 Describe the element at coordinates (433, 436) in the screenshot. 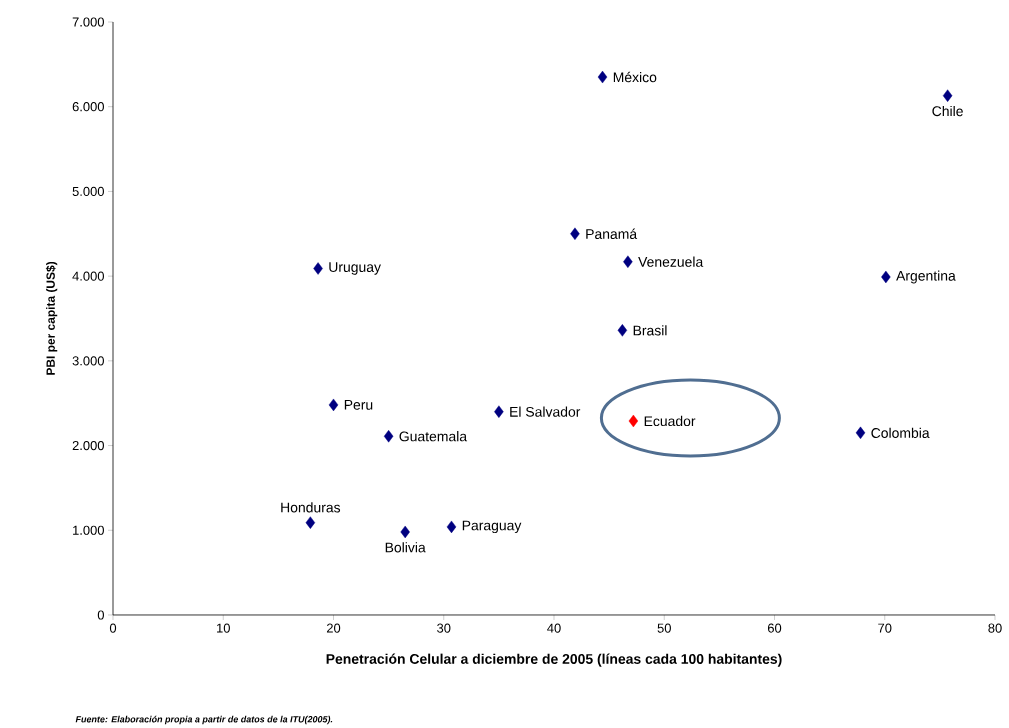

I see `annotation: Guatemala` at that location.